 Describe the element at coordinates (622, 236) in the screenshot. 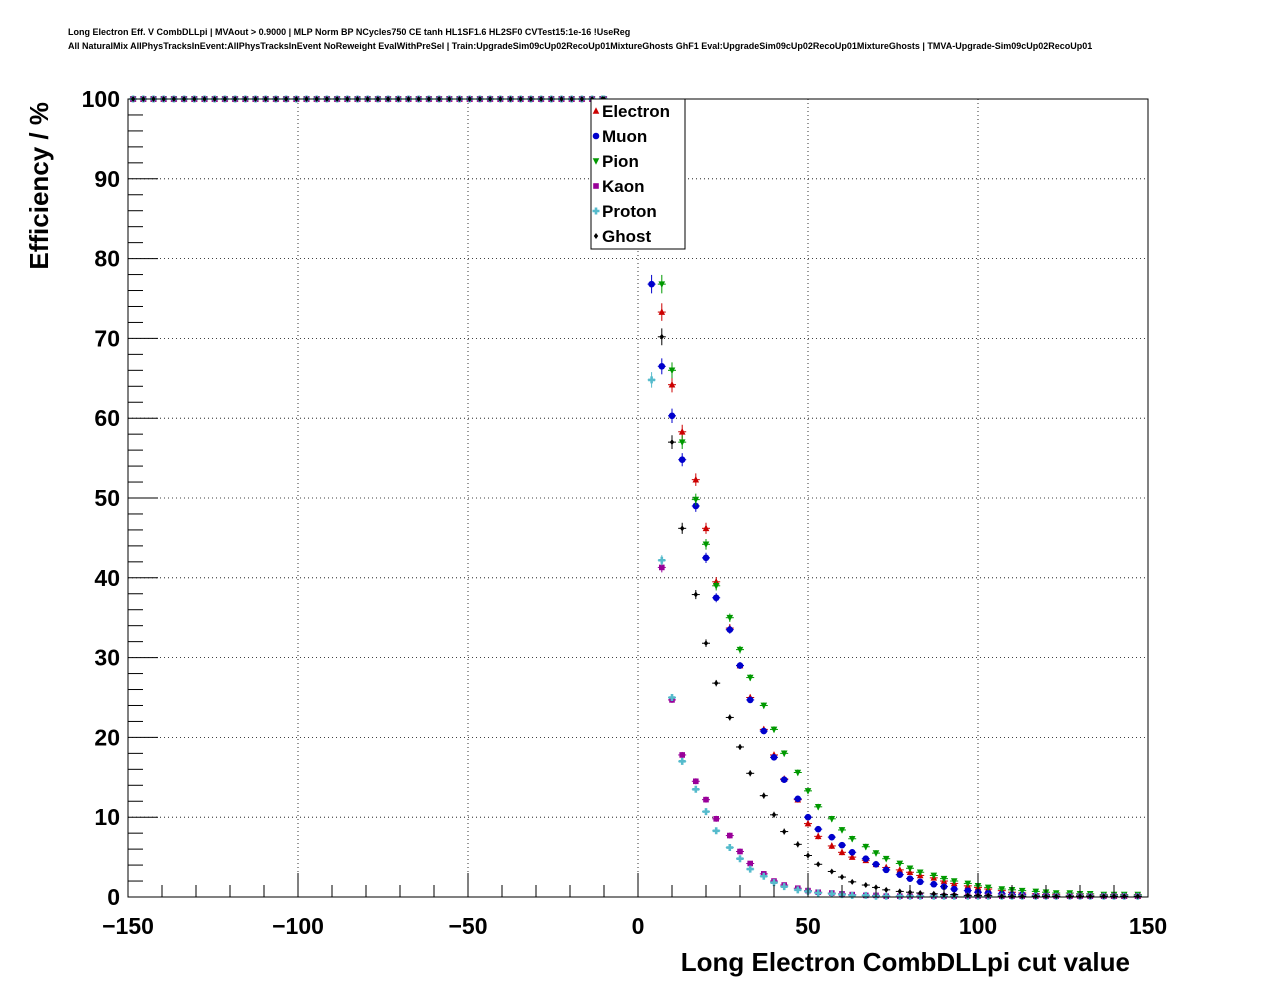

I see `legend-item-ghost: Ghost` at that location.